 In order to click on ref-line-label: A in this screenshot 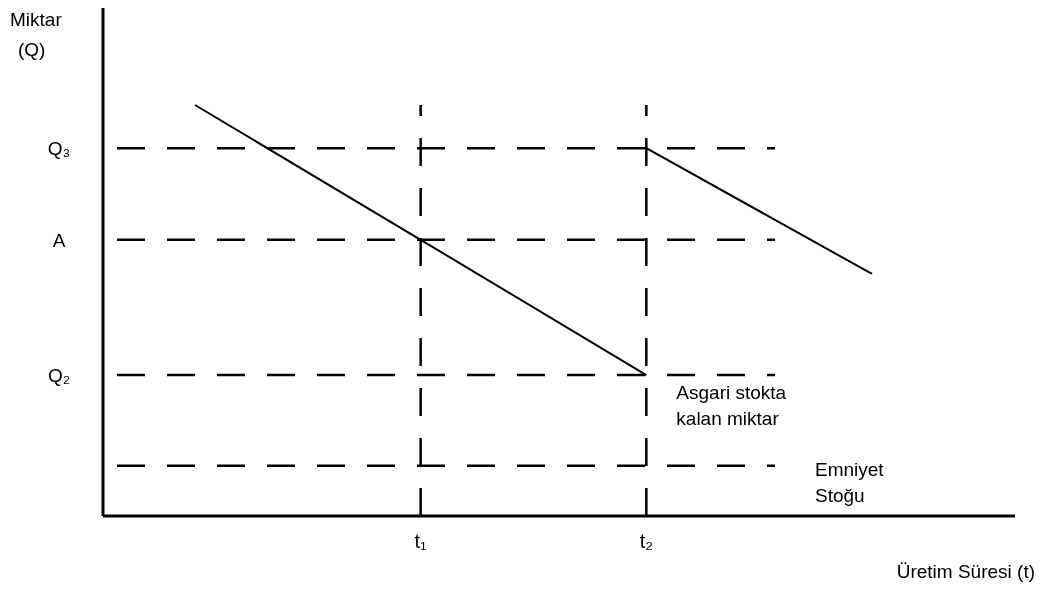, I will do `click(59, 240)`.